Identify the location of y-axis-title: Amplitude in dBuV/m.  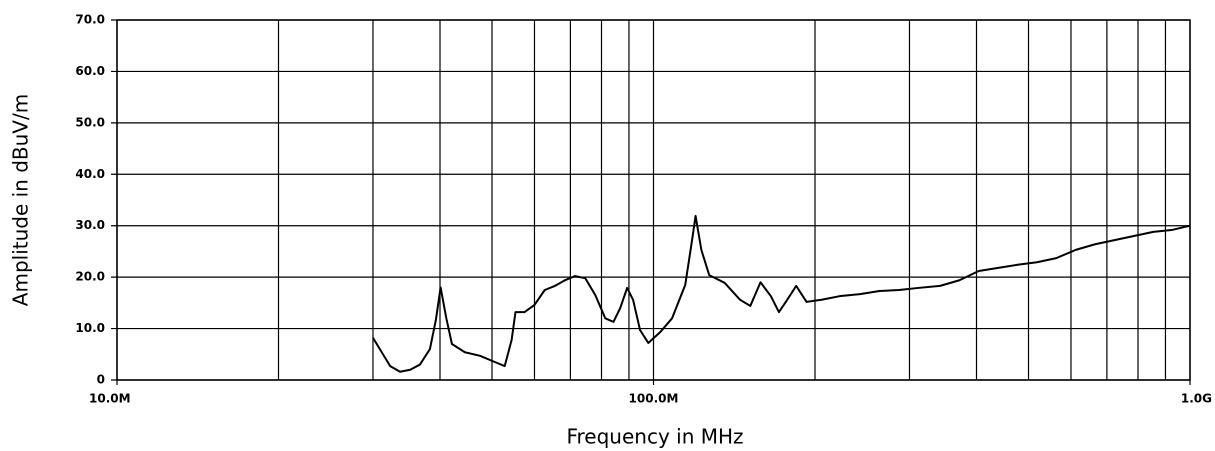
(21, 200).